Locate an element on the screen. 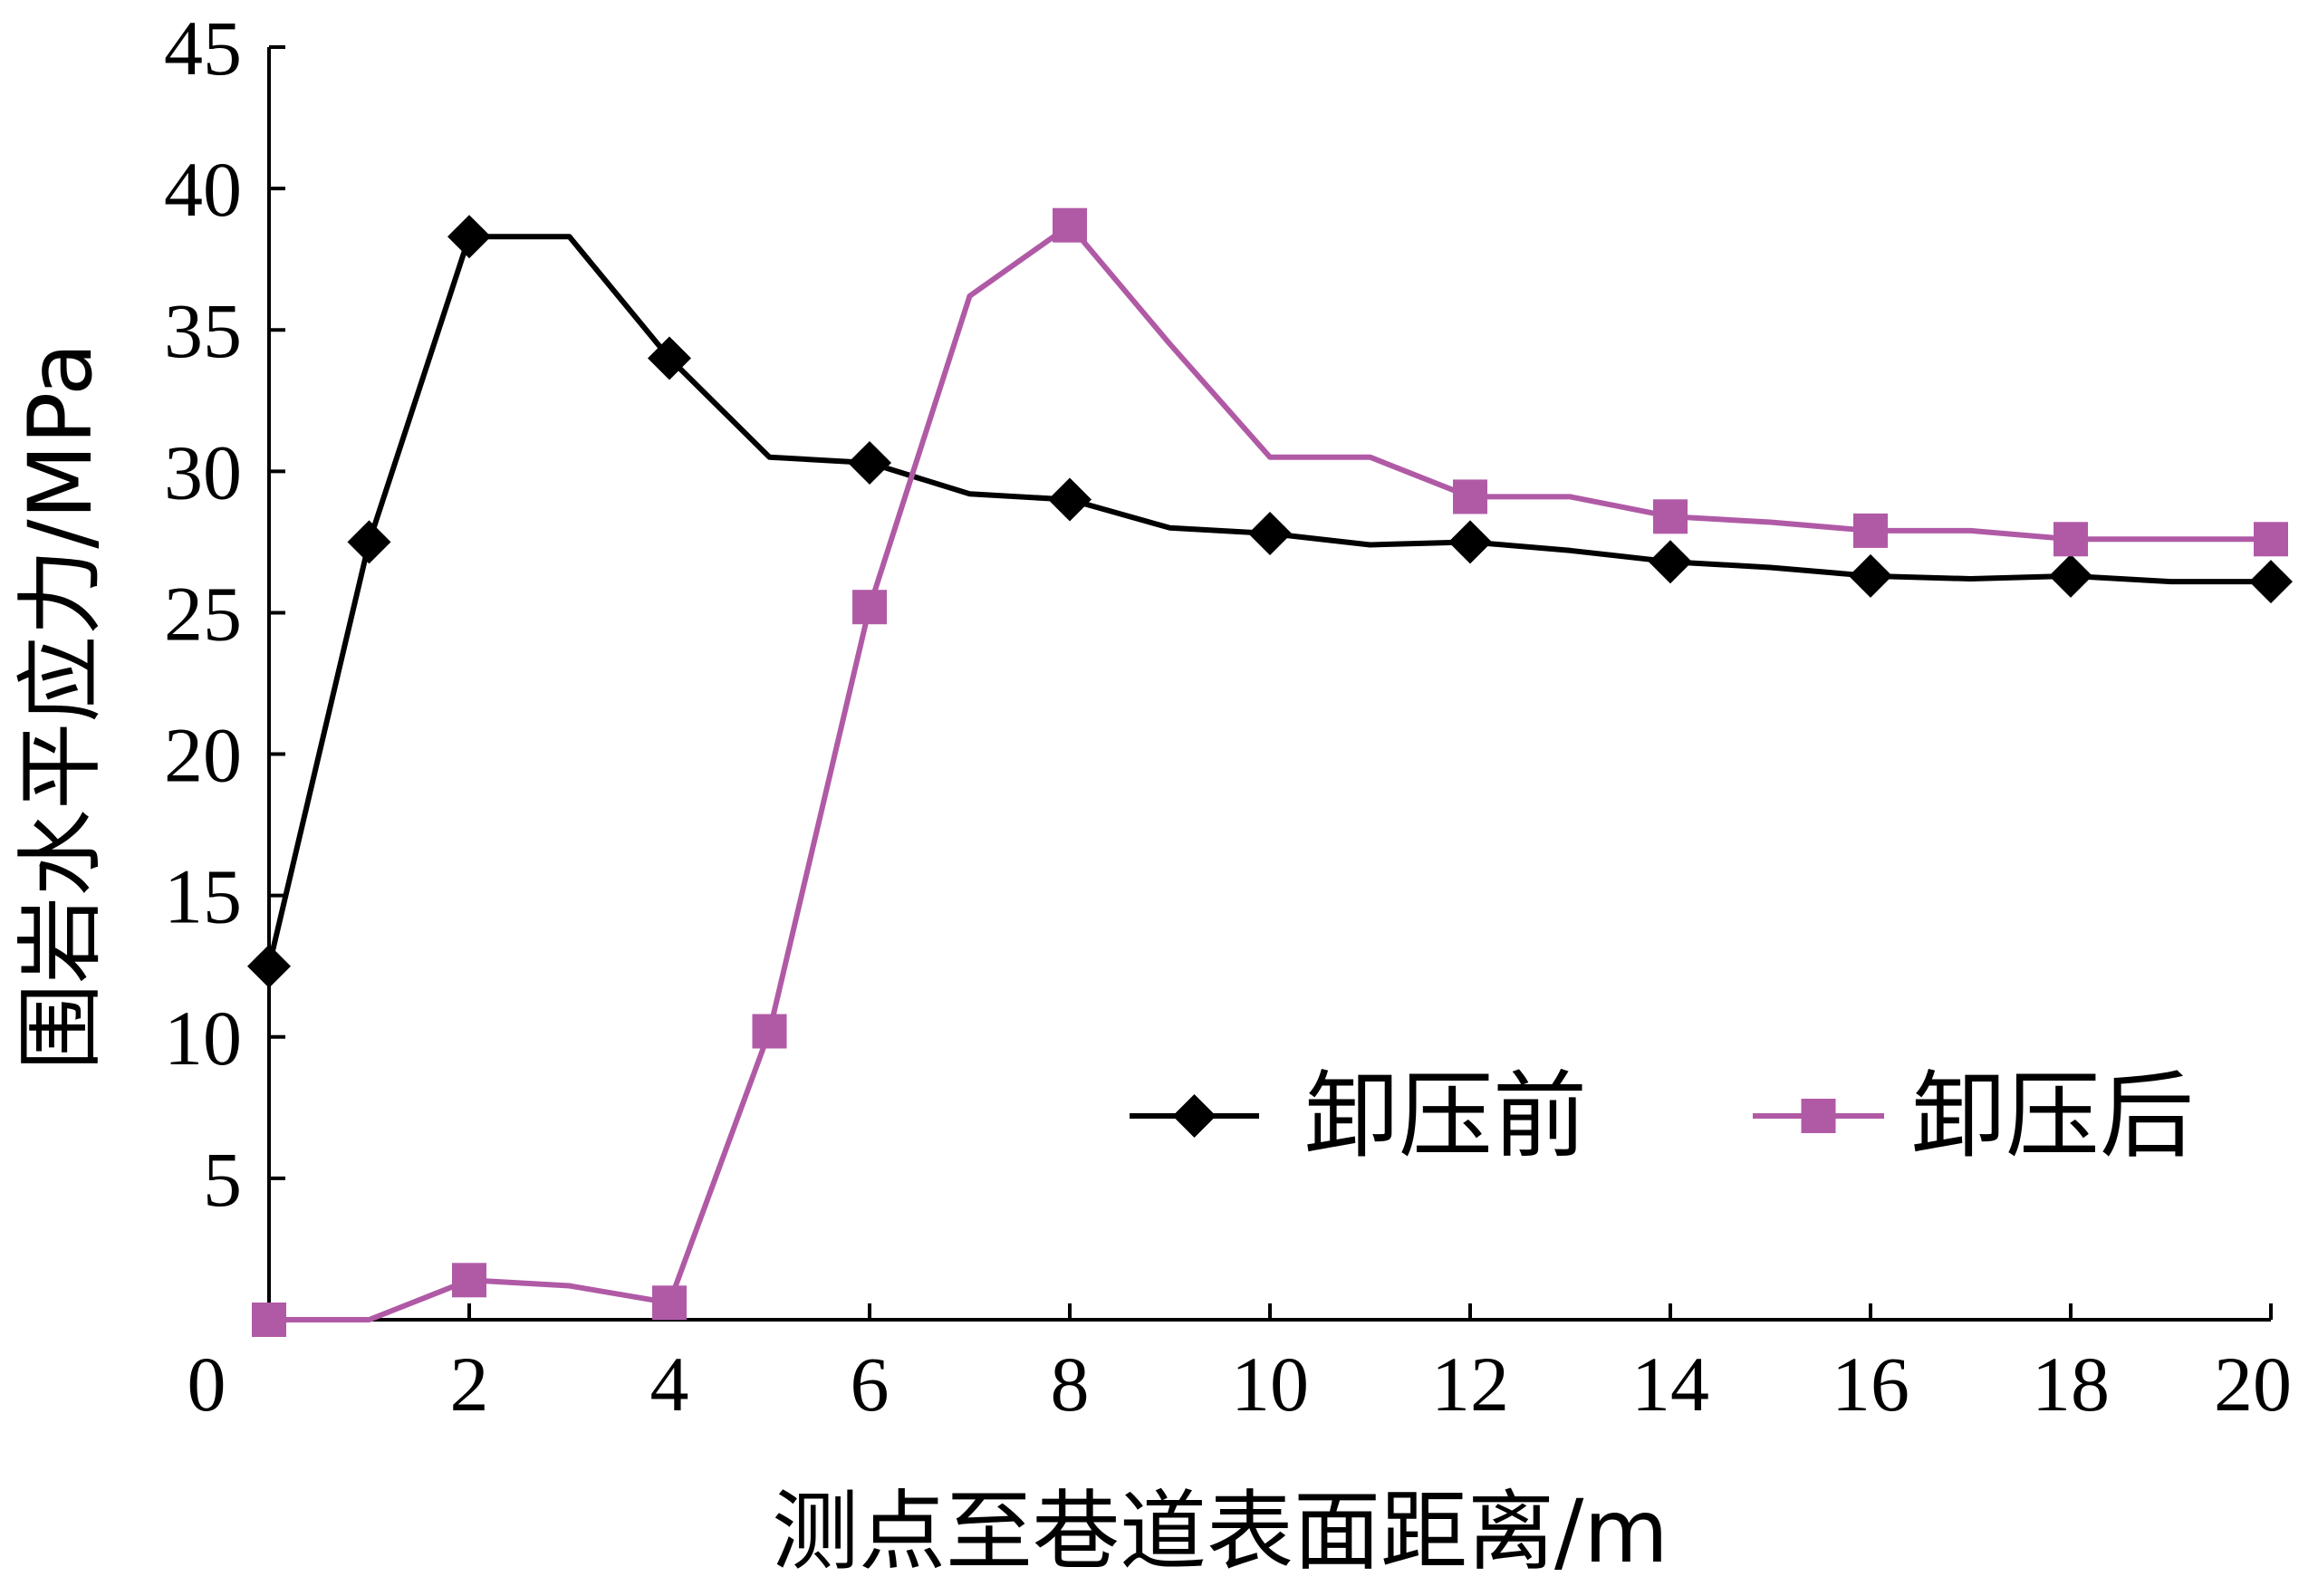 This screenshot has height=1596, width=2318. y-tick-label: 15 is located at coordinates (203, 896).